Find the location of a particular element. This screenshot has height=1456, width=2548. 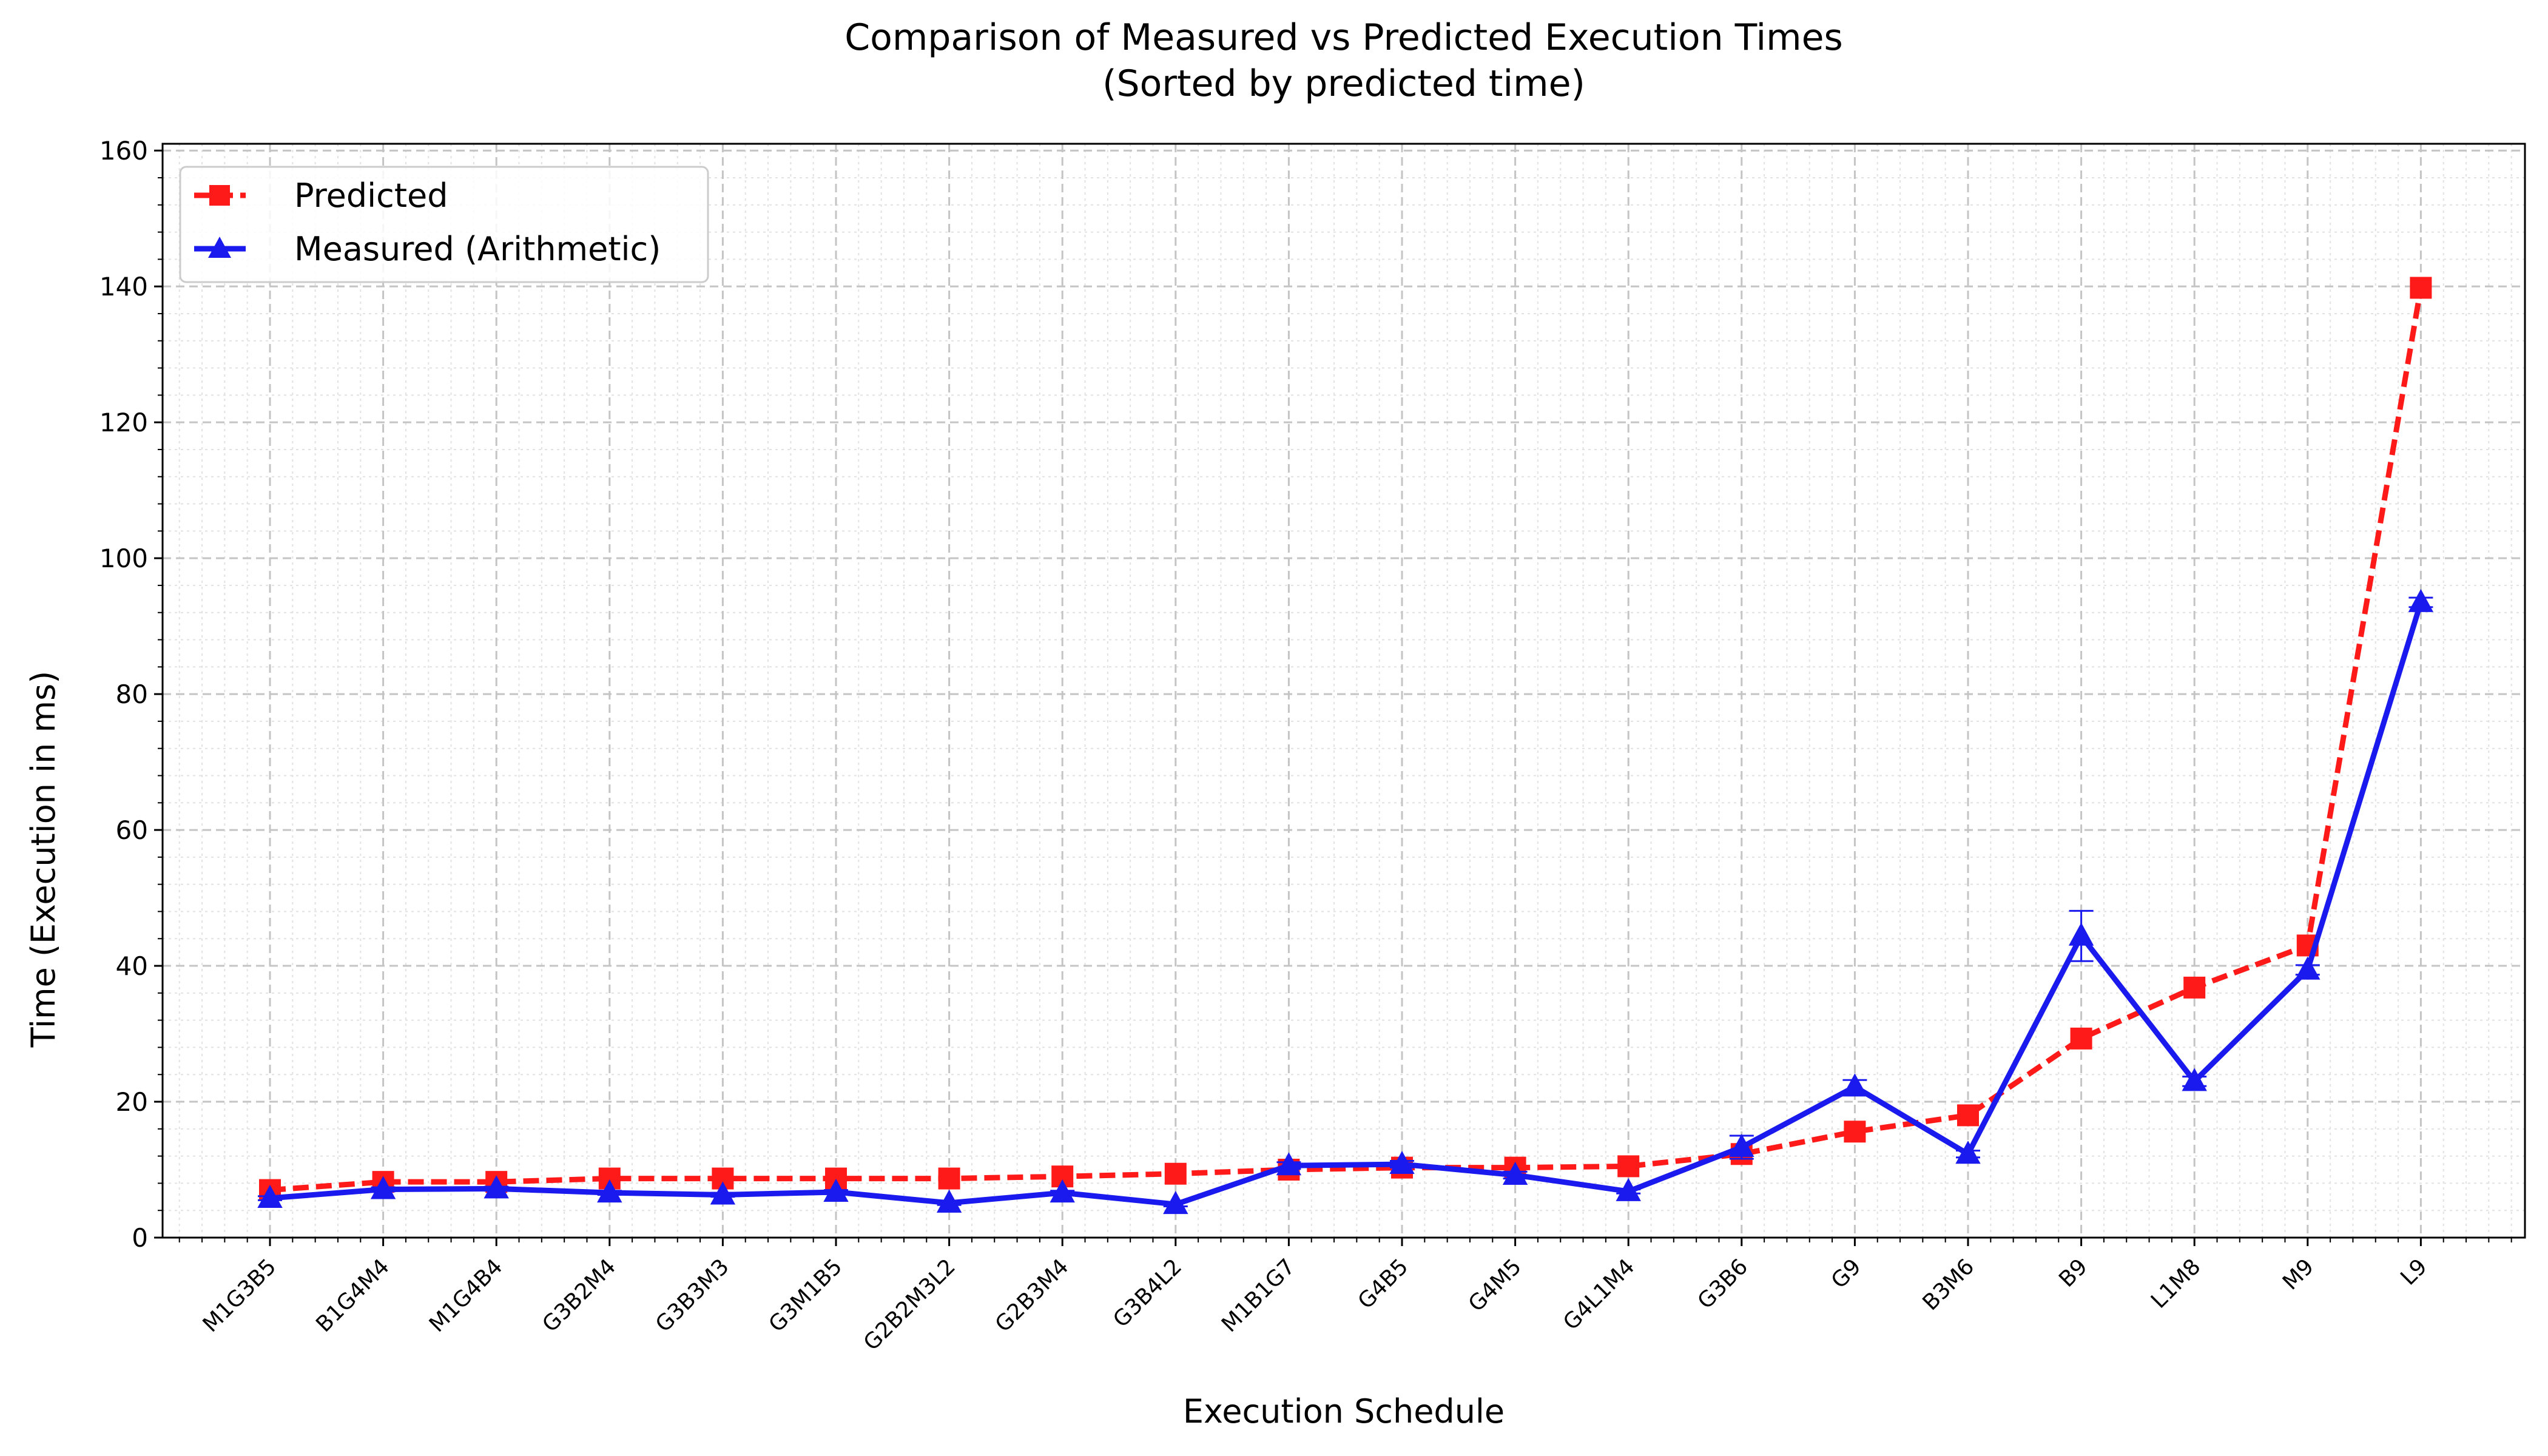

y-tick-label: 0 is located at coordinates (140, 1238).